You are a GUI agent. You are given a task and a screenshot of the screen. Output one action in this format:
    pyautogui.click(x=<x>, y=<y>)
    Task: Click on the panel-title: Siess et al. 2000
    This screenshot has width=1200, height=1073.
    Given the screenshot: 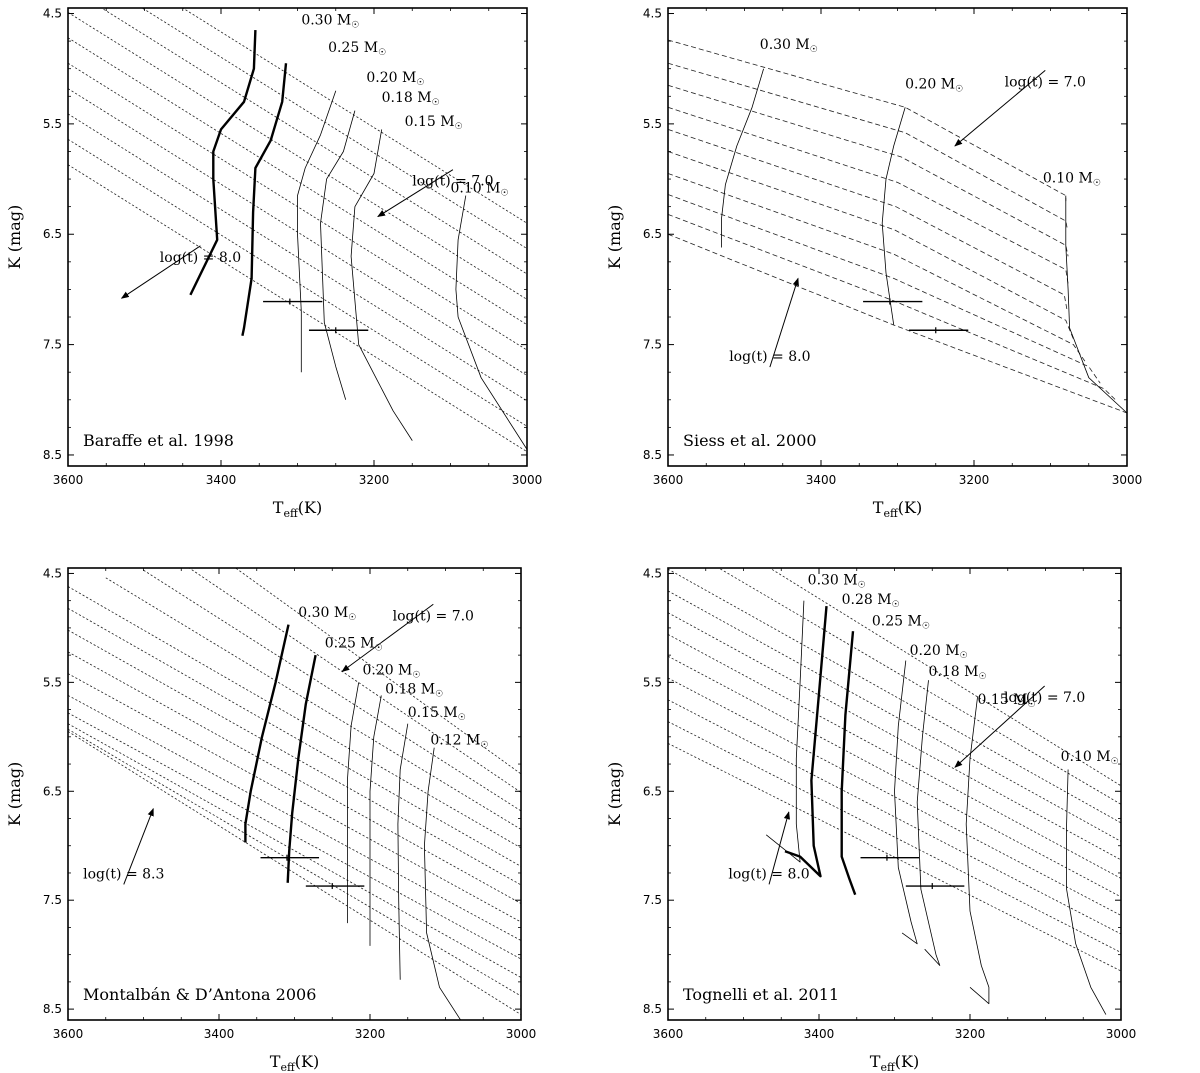 What is the action you would take?
    pyautogui.click(x=750, y=440)
    